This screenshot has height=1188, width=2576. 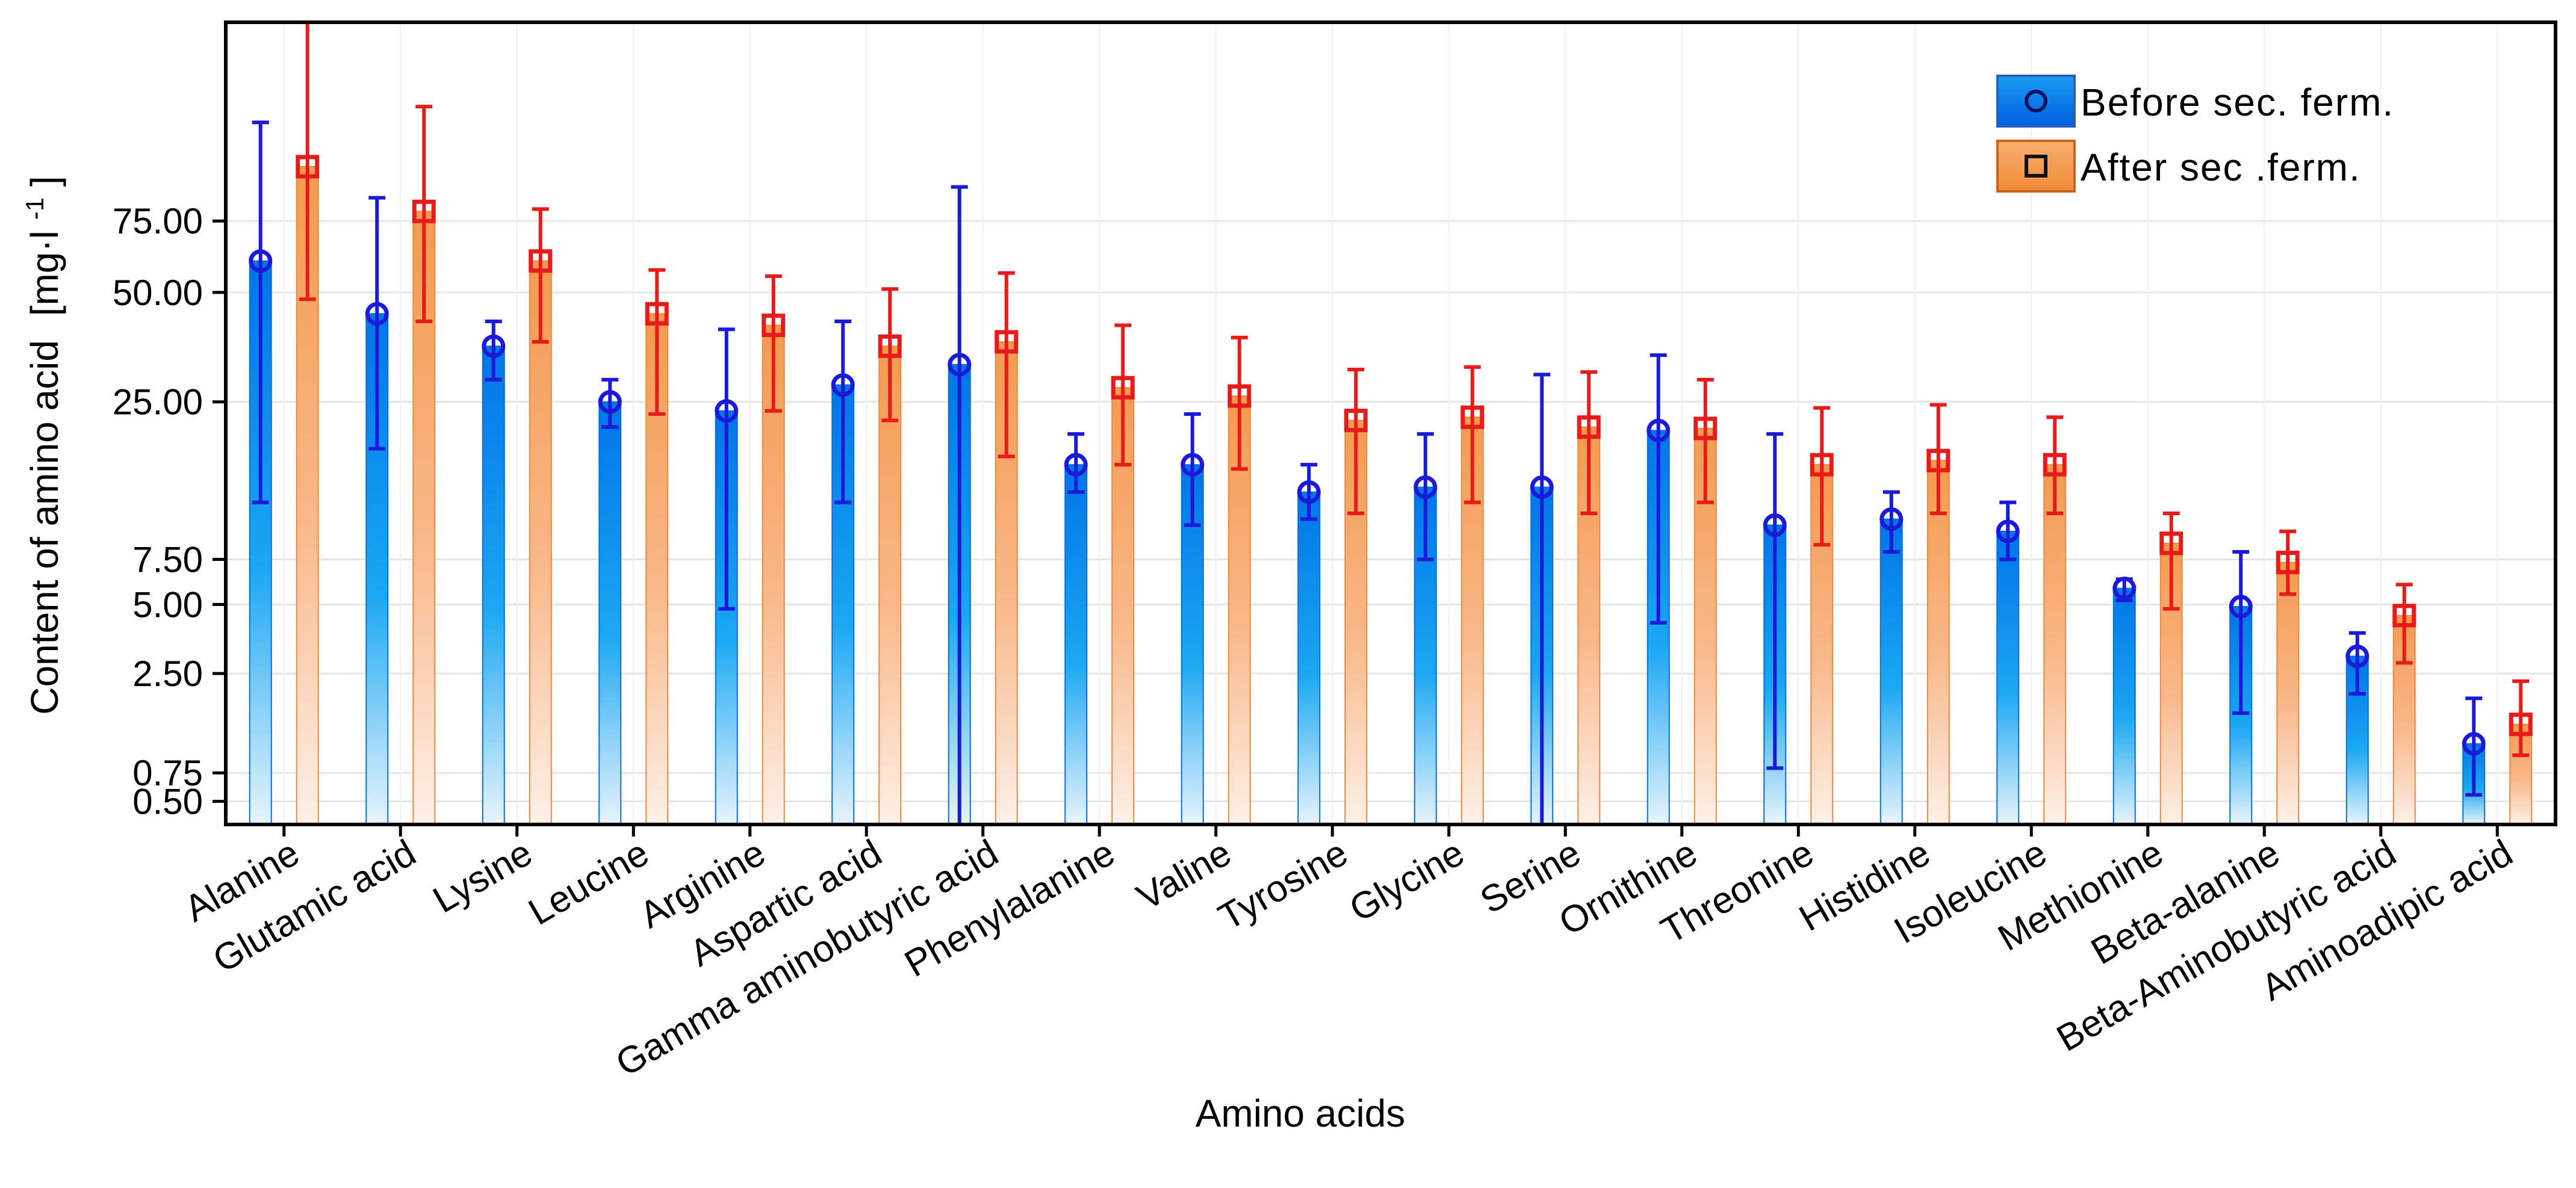 I want to click on y-axis-title: Content of amino acid [mg·l -1 ], so click(x=37, y=445).